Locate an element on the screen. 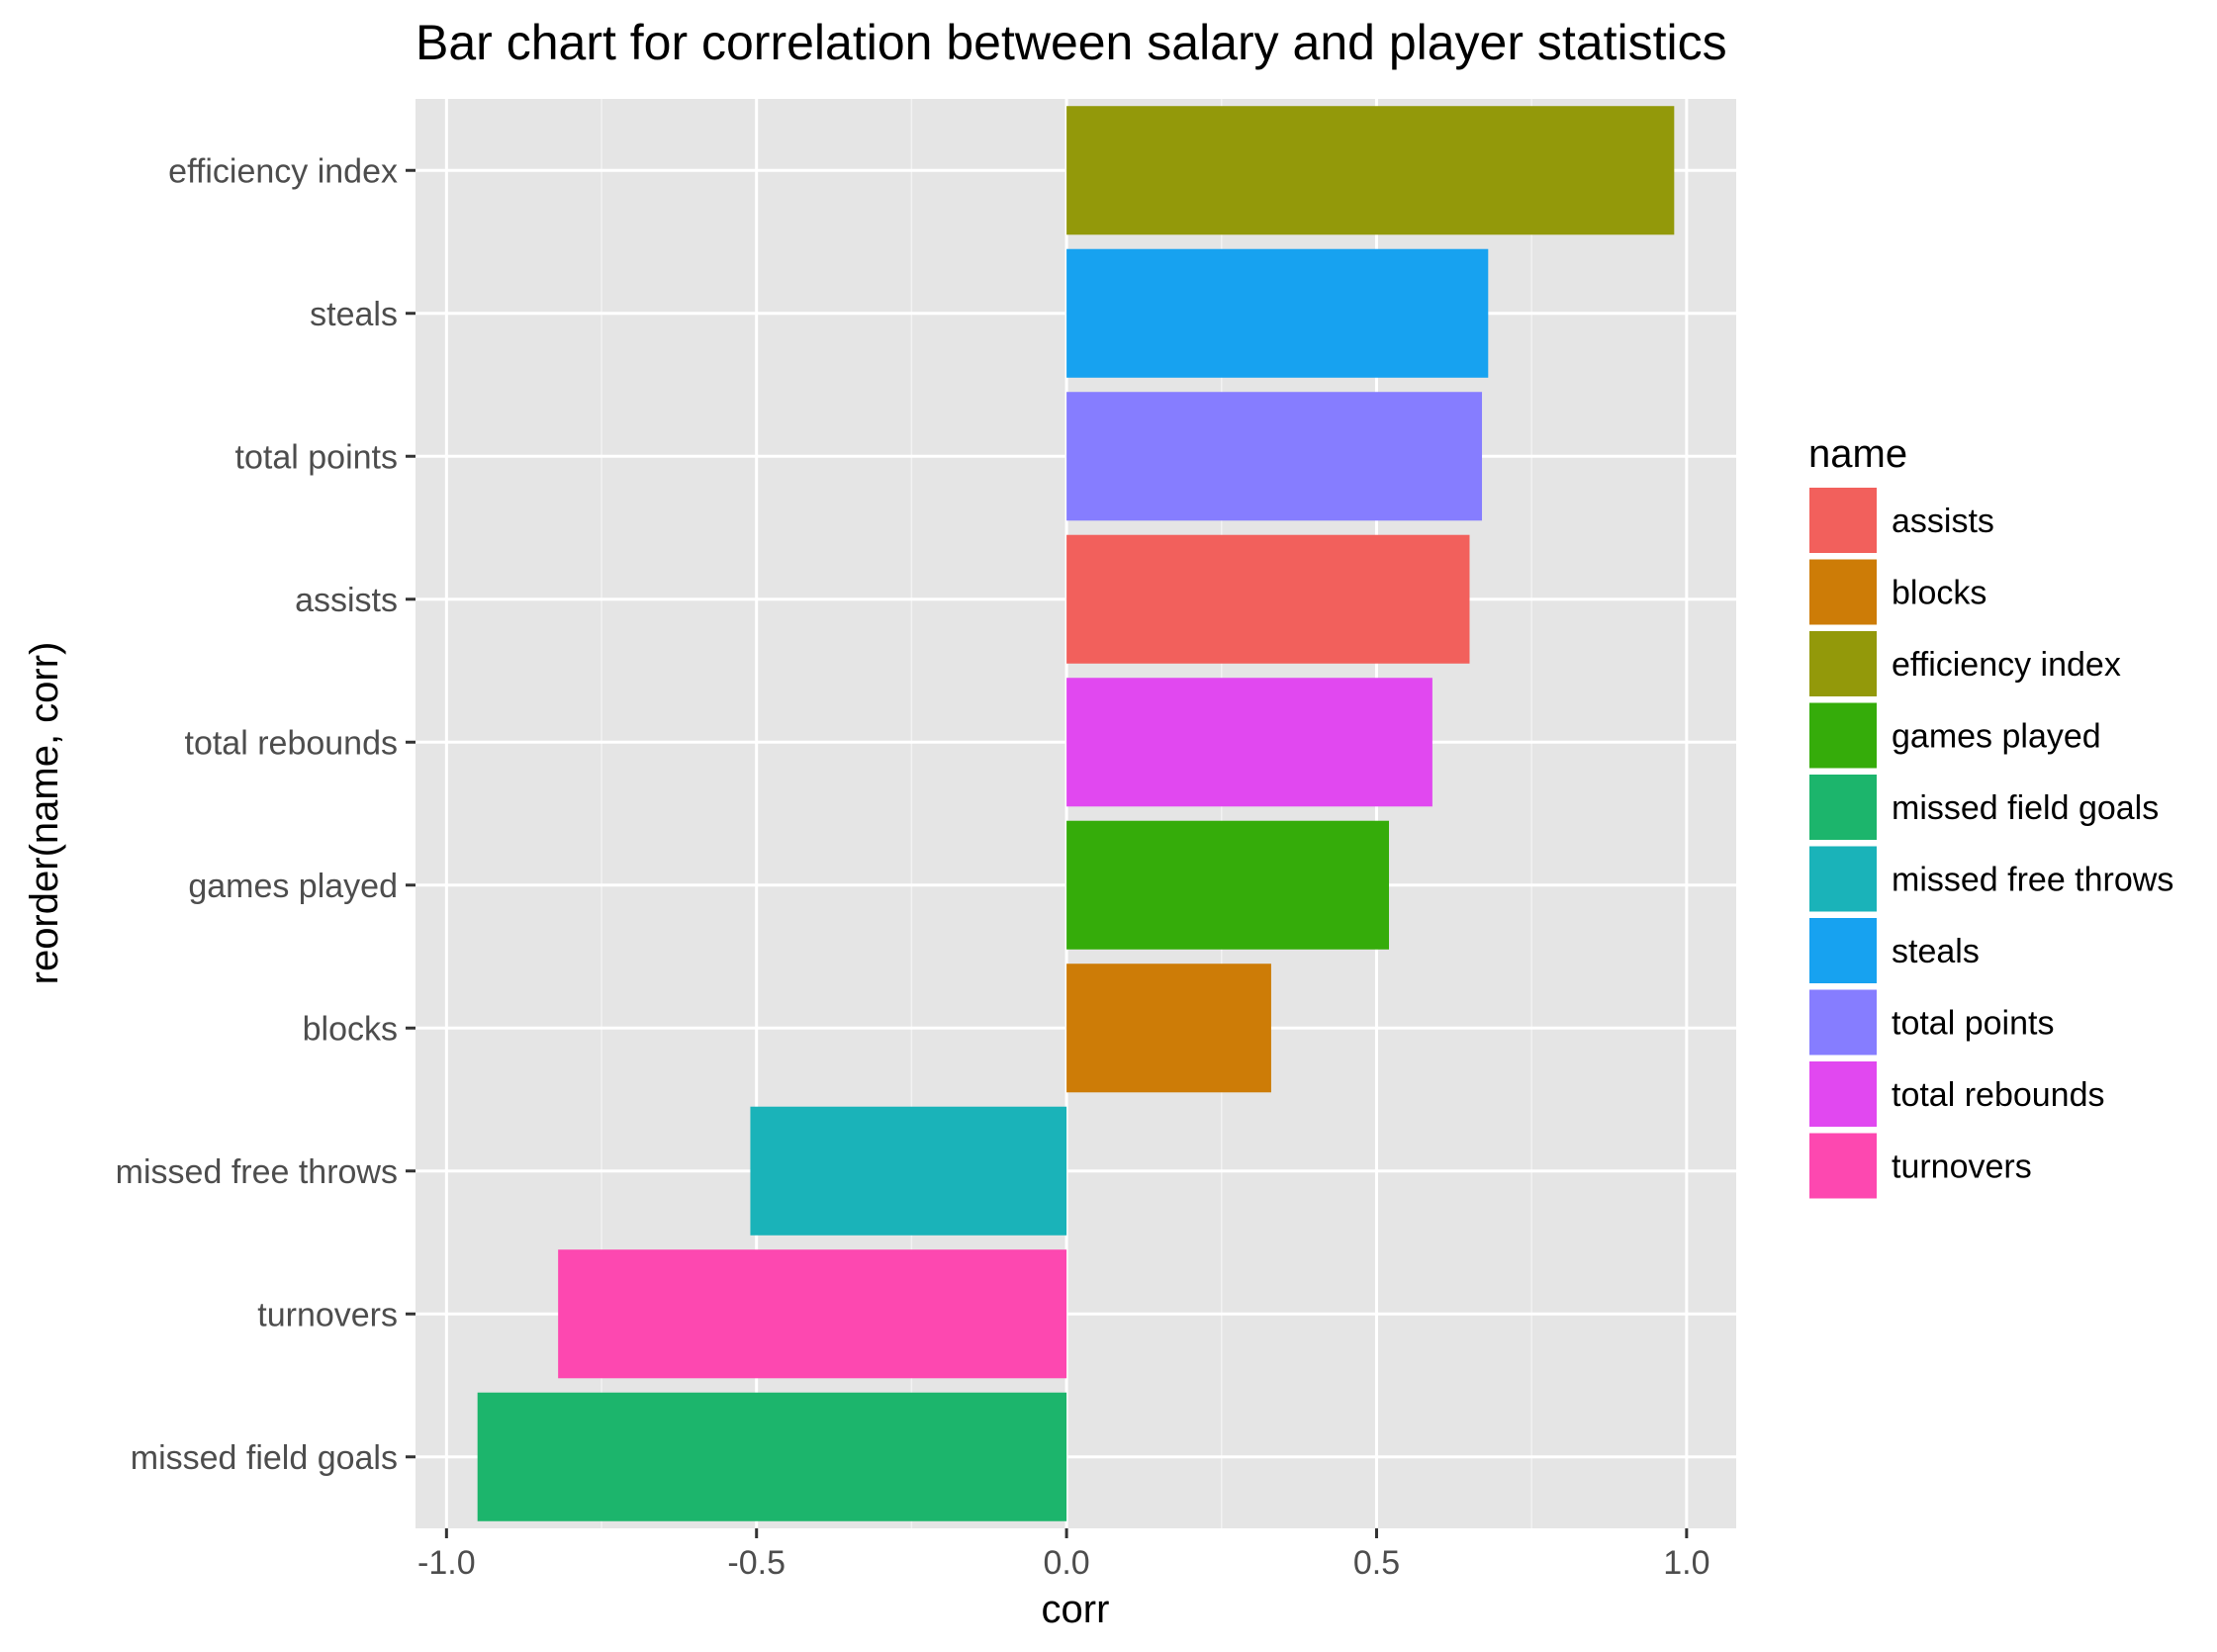 The width and height of the screenshot is (2217, 1652). y-axis-title: reorder(name, corr) is located at coordinates (44, 813).